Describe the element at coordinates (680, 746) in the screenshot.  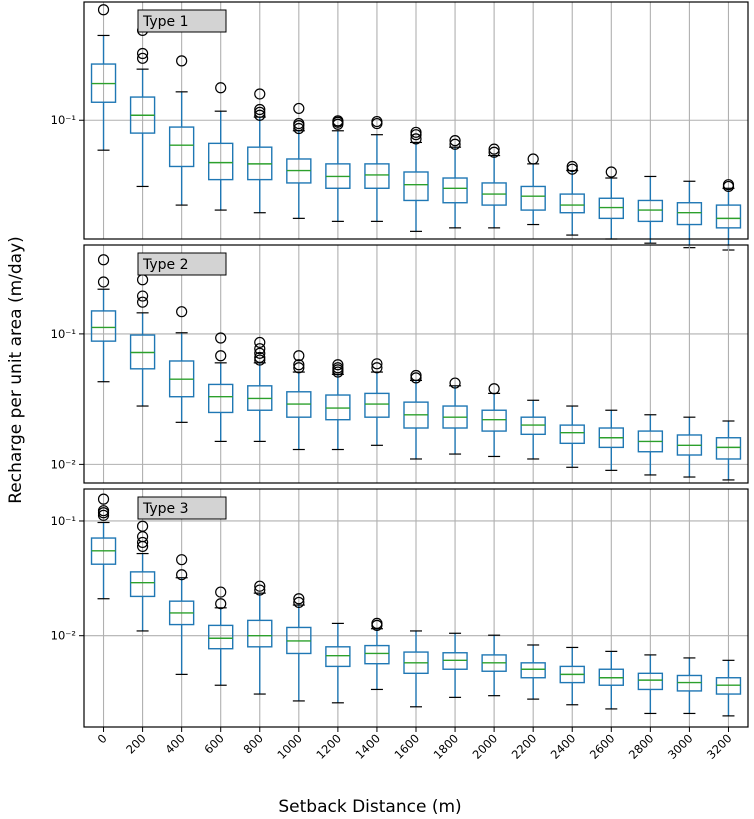
I see `x-tick-label: 3000` at that location.